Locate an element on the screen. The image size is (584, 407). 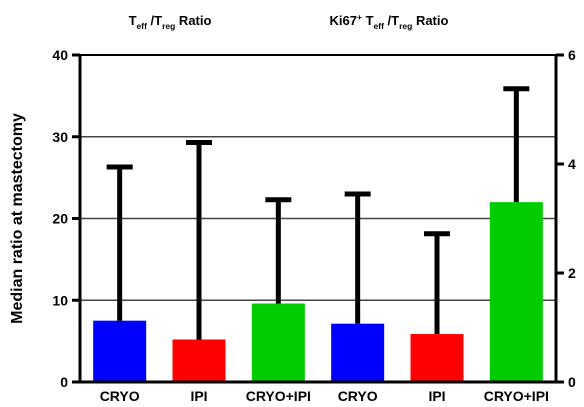
category-label-0-0: CRYO is located at coordinates (120, 395).